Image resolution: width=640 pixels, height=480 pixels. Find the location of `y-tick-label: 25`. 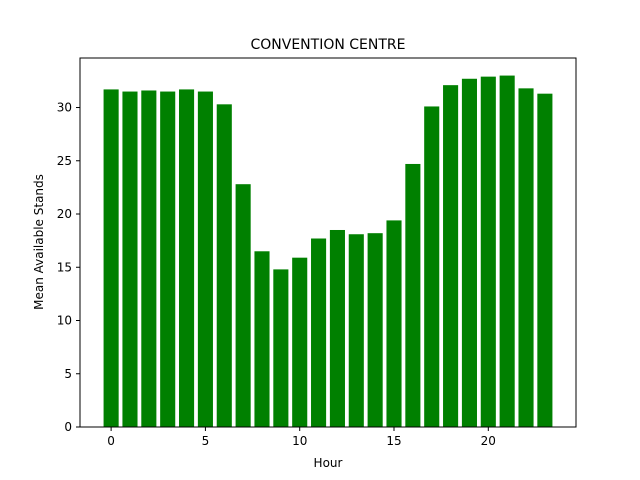

y-tick-label: 25 is located at coordinates (64, 161).